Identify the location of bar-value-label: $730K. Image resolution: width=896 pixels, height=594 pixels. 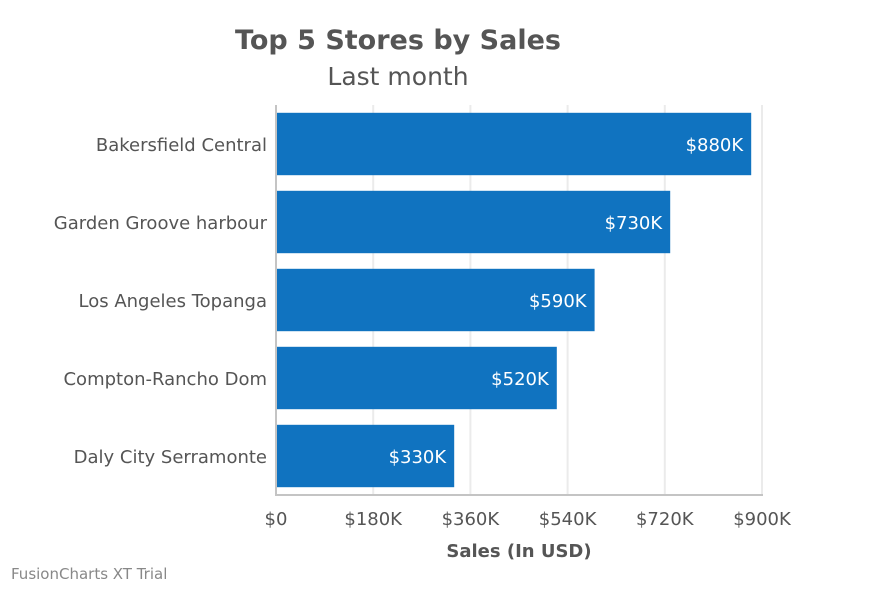
(634, 223).